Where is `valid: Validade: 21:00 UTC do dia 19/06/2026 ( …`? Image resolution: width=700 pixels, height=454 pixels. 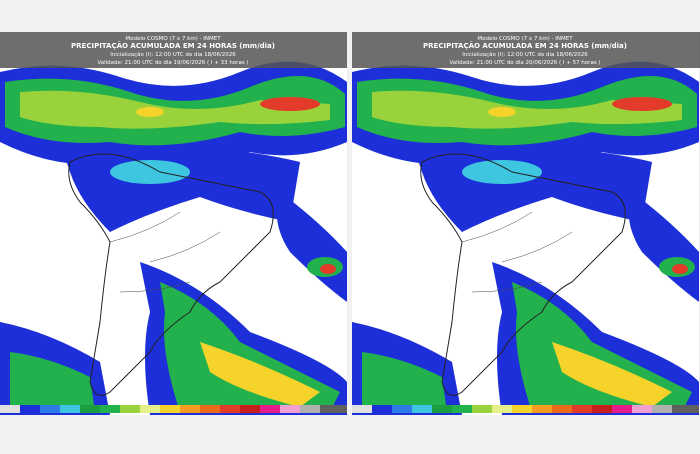 valid: Validade: 21:00 UTC do dia 19/06/2026 ( … is located at coordinates (172, 63).